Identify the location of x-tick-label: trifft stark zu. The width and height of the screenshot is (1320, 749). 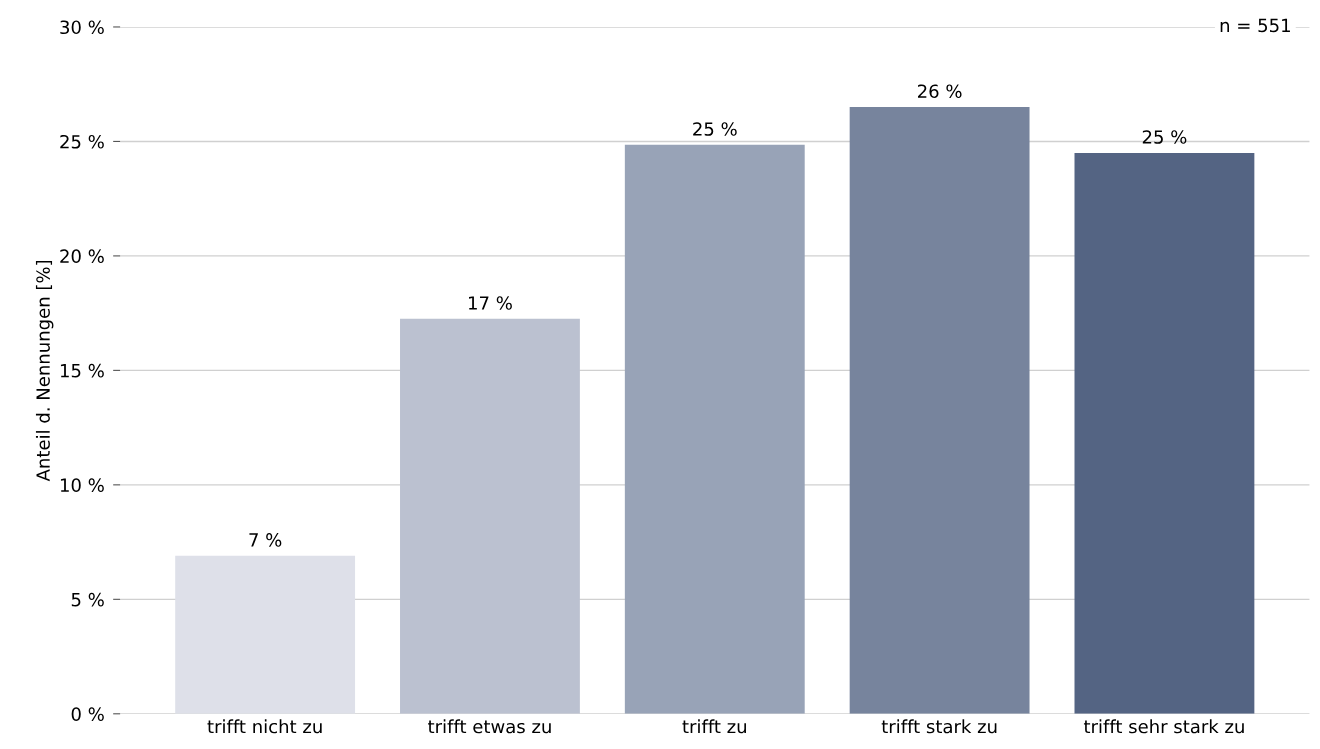
(939, 726).